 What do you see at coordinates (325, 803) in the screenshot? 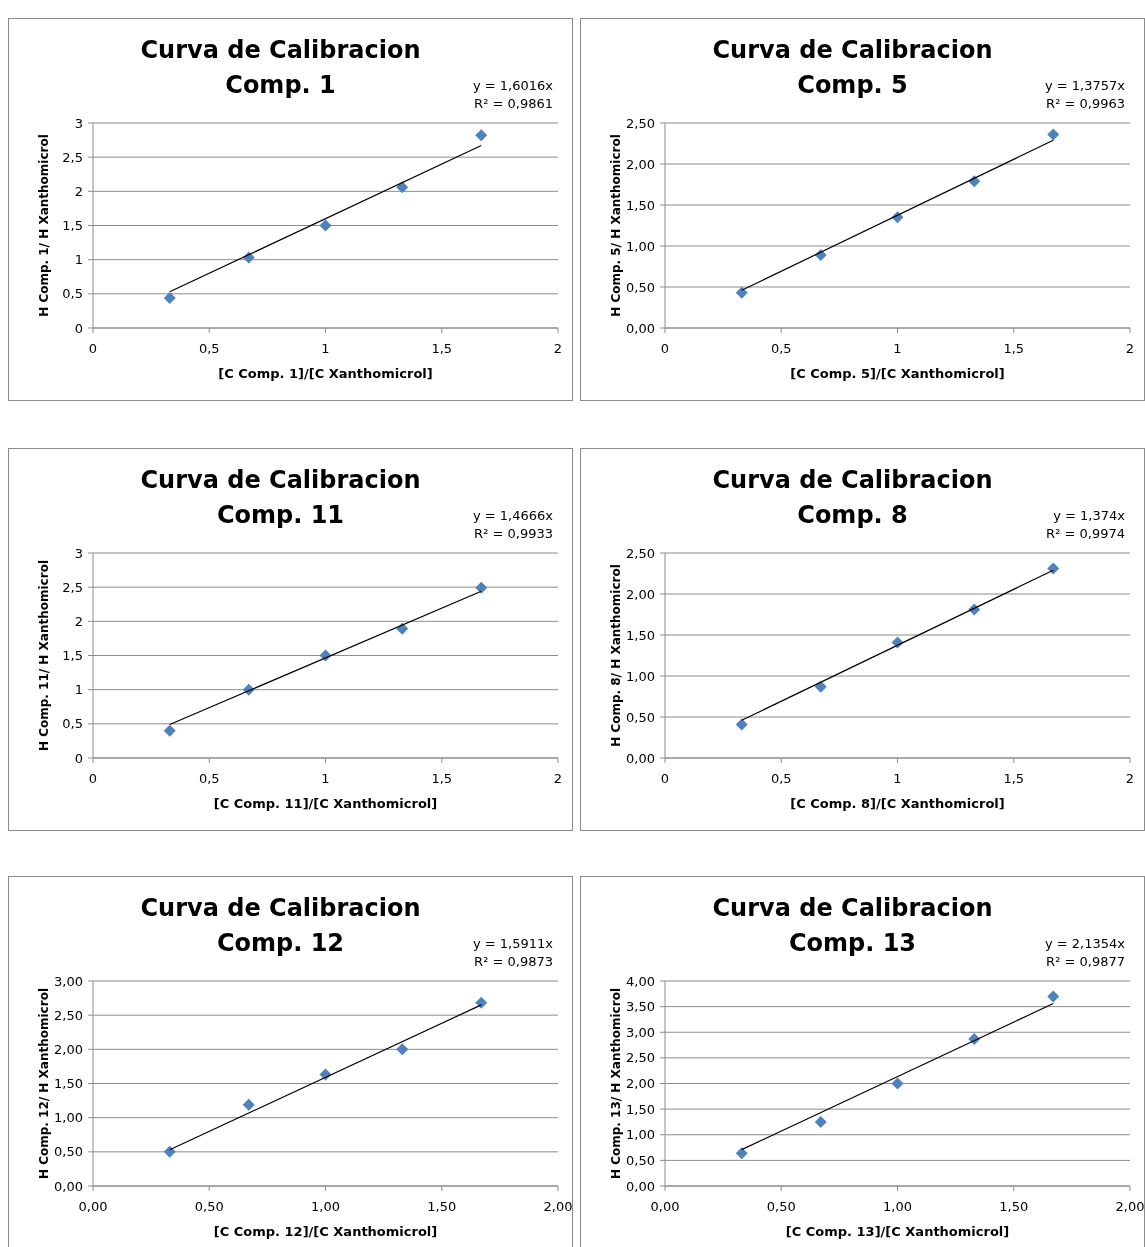
I see `x-axis-title: [C Comp. 11]/[C Xanthomicrol]` at bounding box center [325, 803].